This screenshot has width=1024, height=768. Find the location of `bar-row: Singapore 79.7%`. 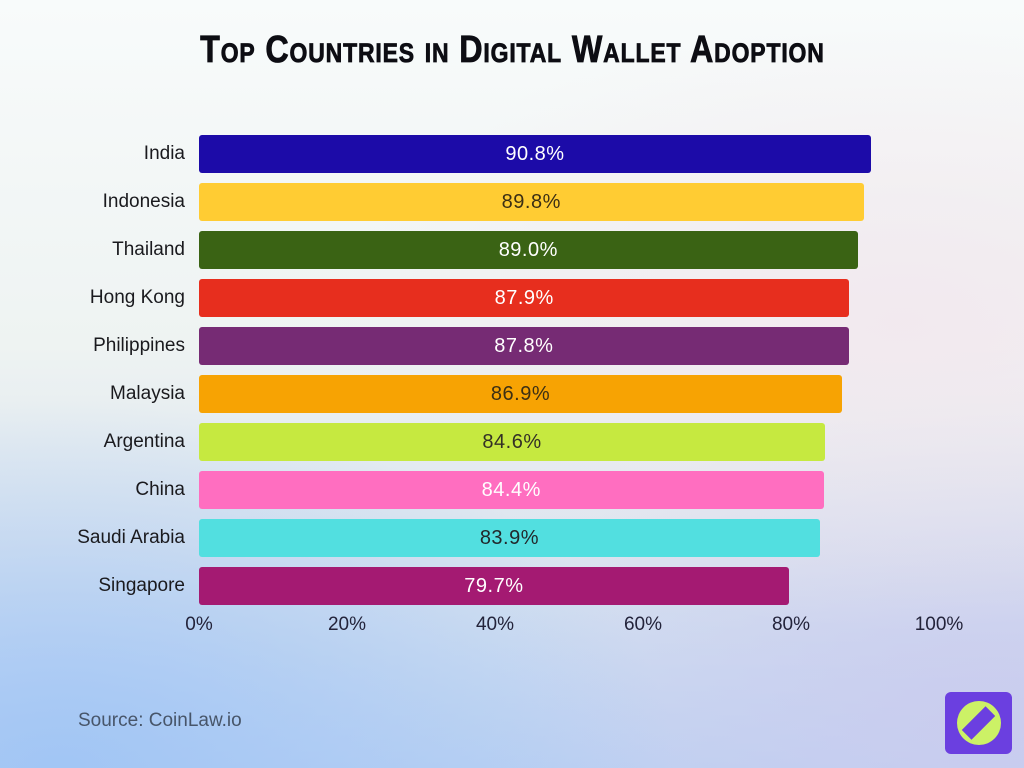

bar-row: Singapore 79.7% is located at coordinates (469, 586).